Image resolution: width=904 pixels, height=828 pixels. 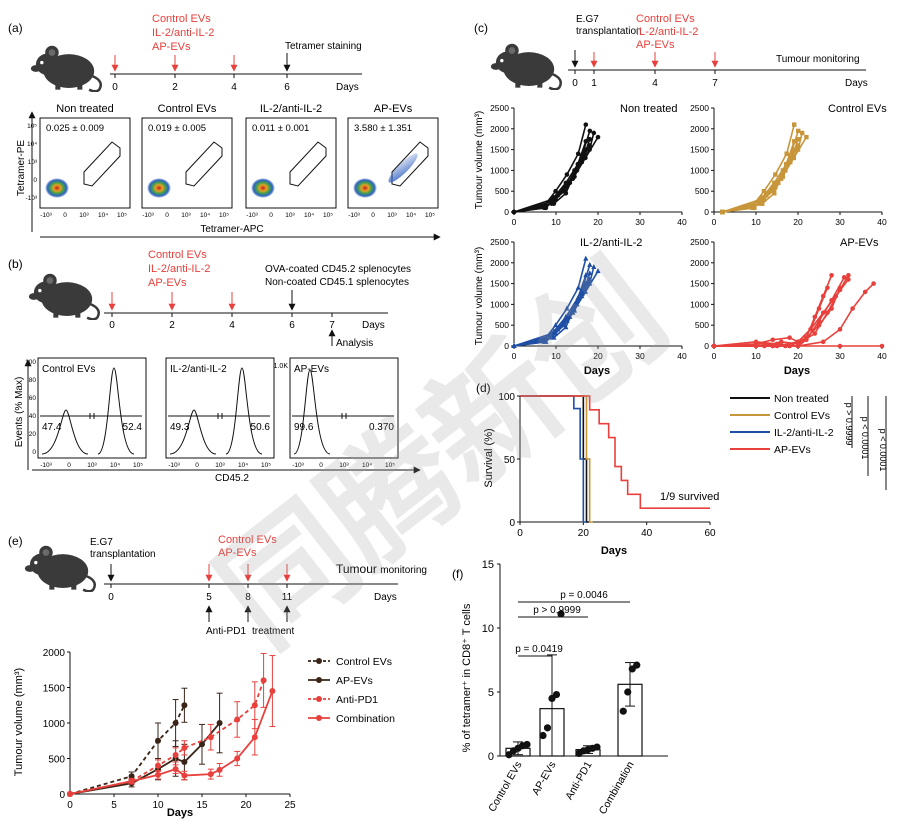 I want to click on c-x-tick-label: 40, so click(x=682, y=356).